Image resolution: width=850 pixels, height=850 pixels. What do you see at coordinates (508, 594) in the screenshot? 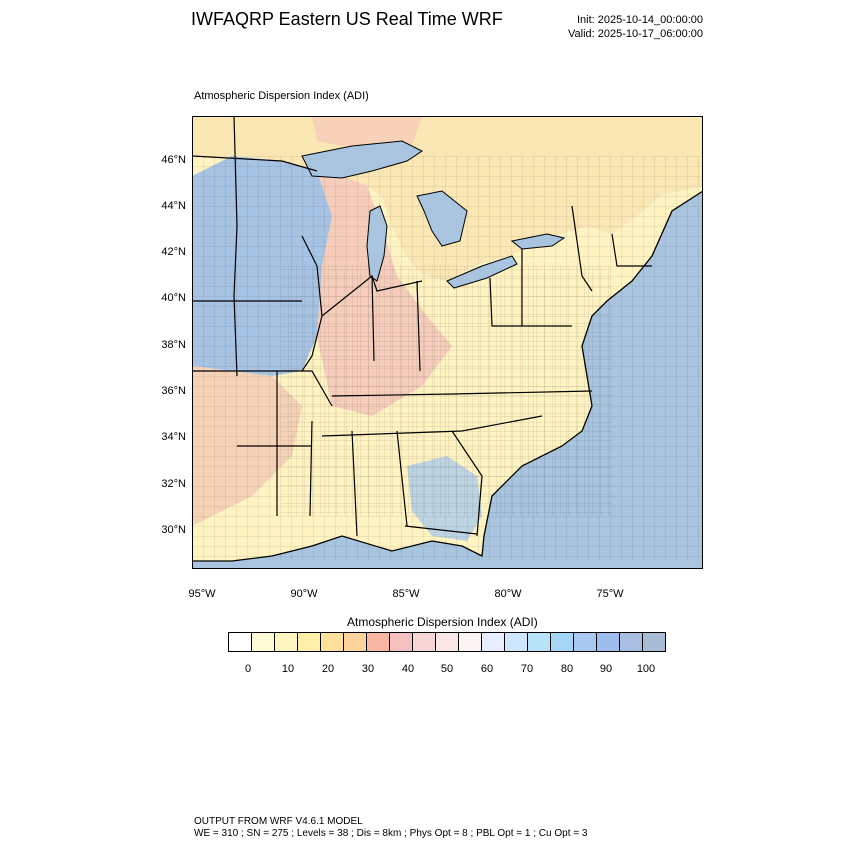
I see `lon-label-80w: 80°W` at bounding box center [508, 594].